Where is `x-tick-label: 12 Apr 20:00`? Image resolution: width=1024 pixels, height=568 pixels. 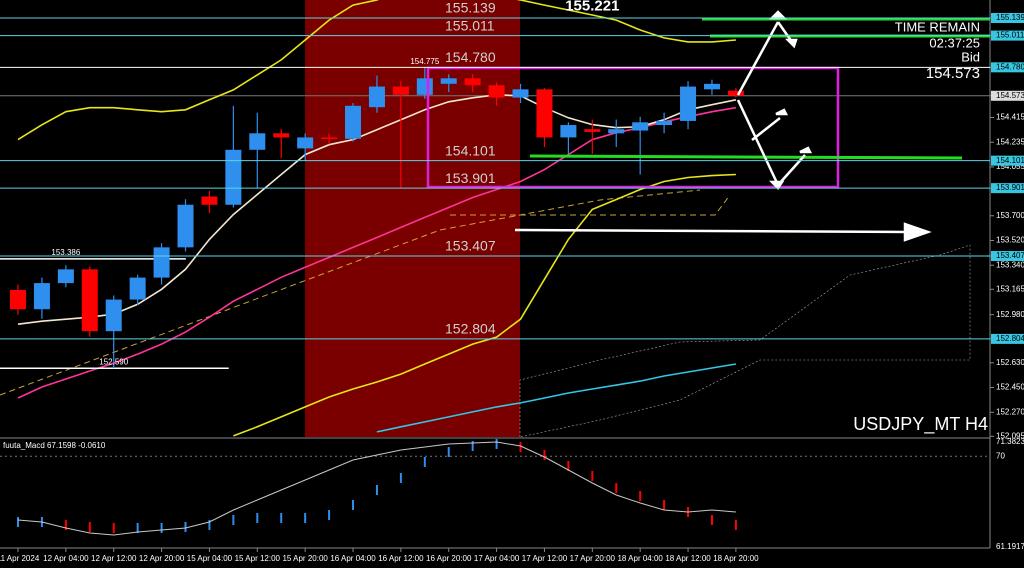
x-tick-label: 12 Apr 20:00 is located at coordinates (162, 558).